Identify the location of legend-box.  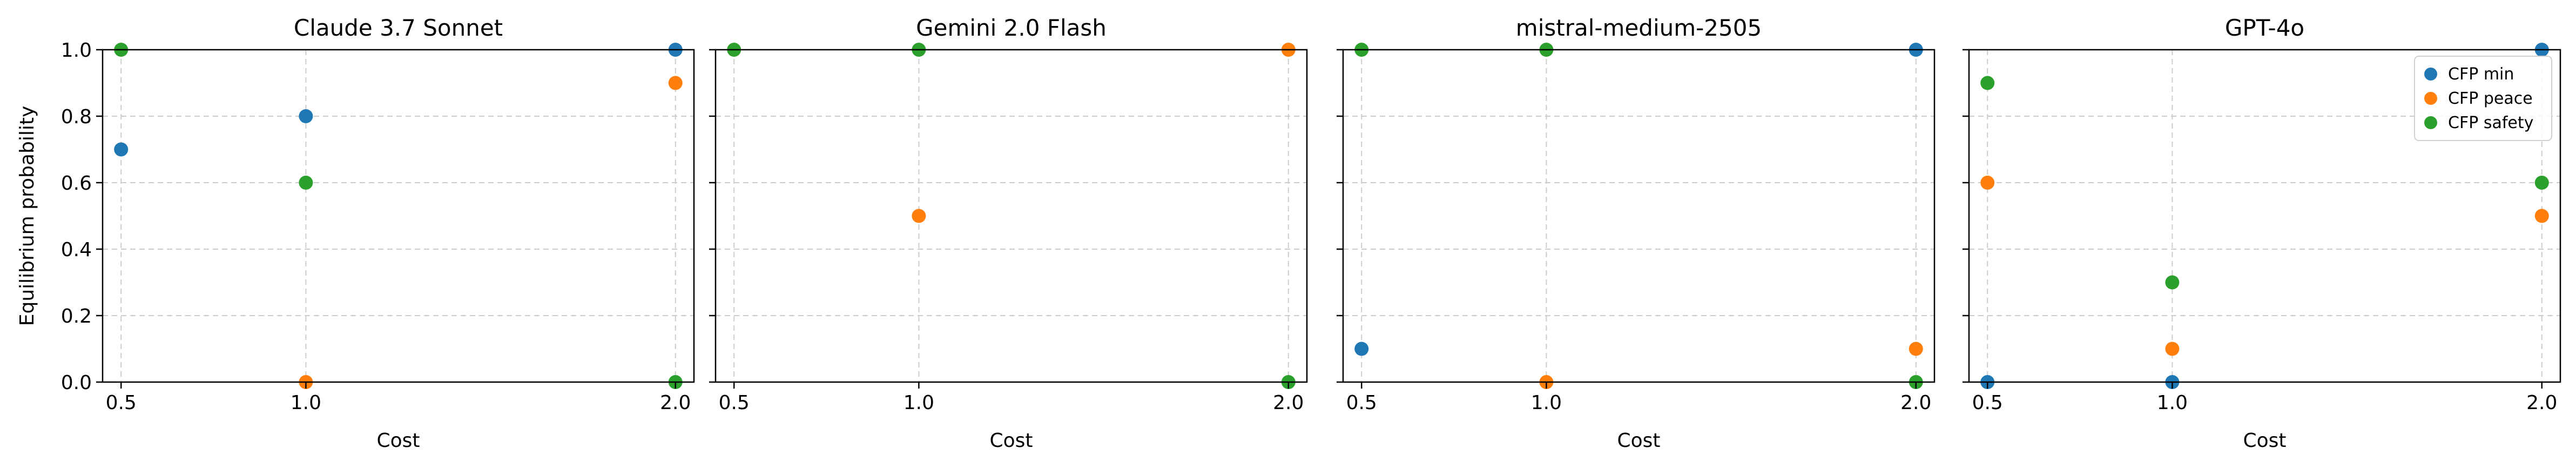
(2483, 99).